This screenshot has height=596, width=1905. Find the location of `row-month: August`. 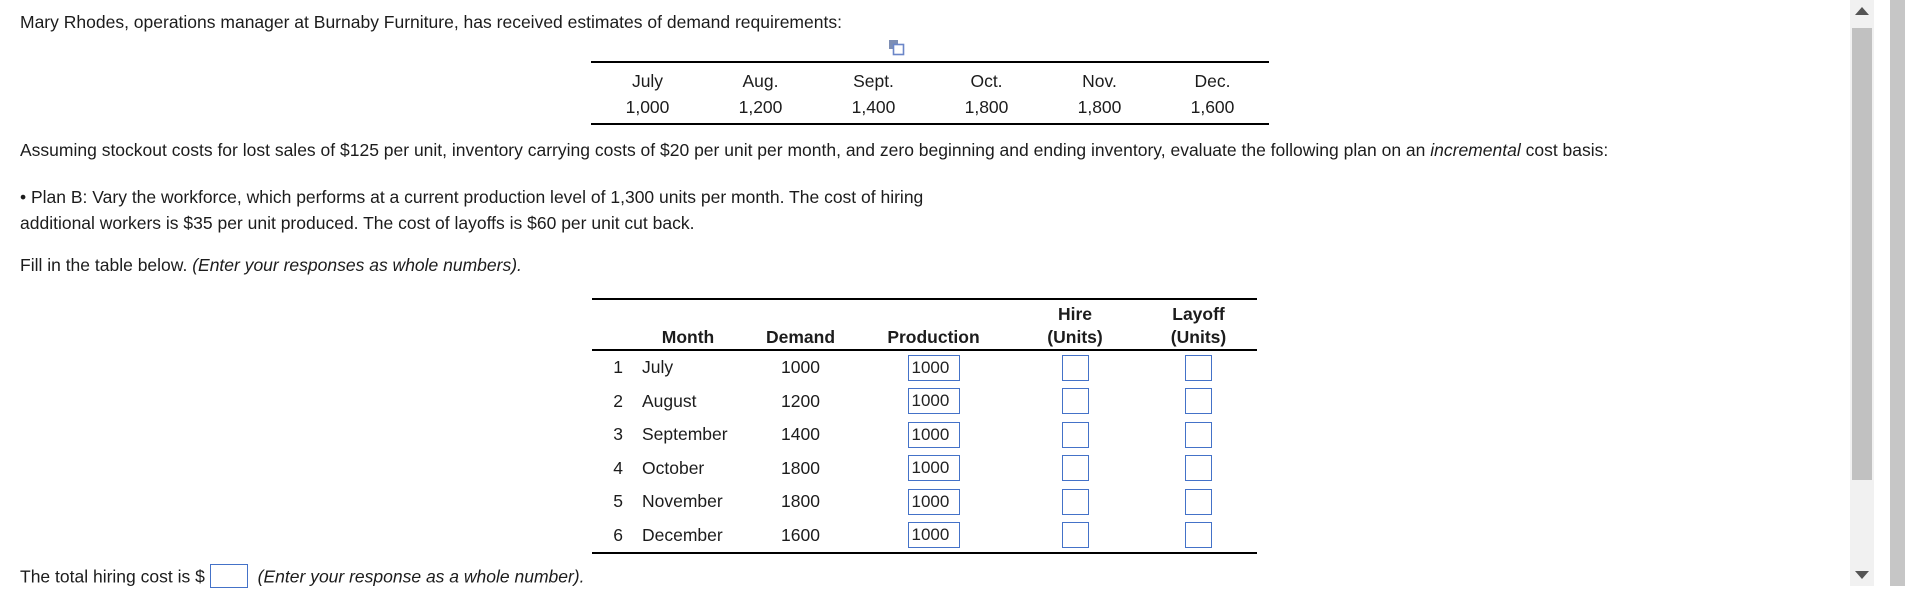

row-month: August is located at coordinates (669, 400).